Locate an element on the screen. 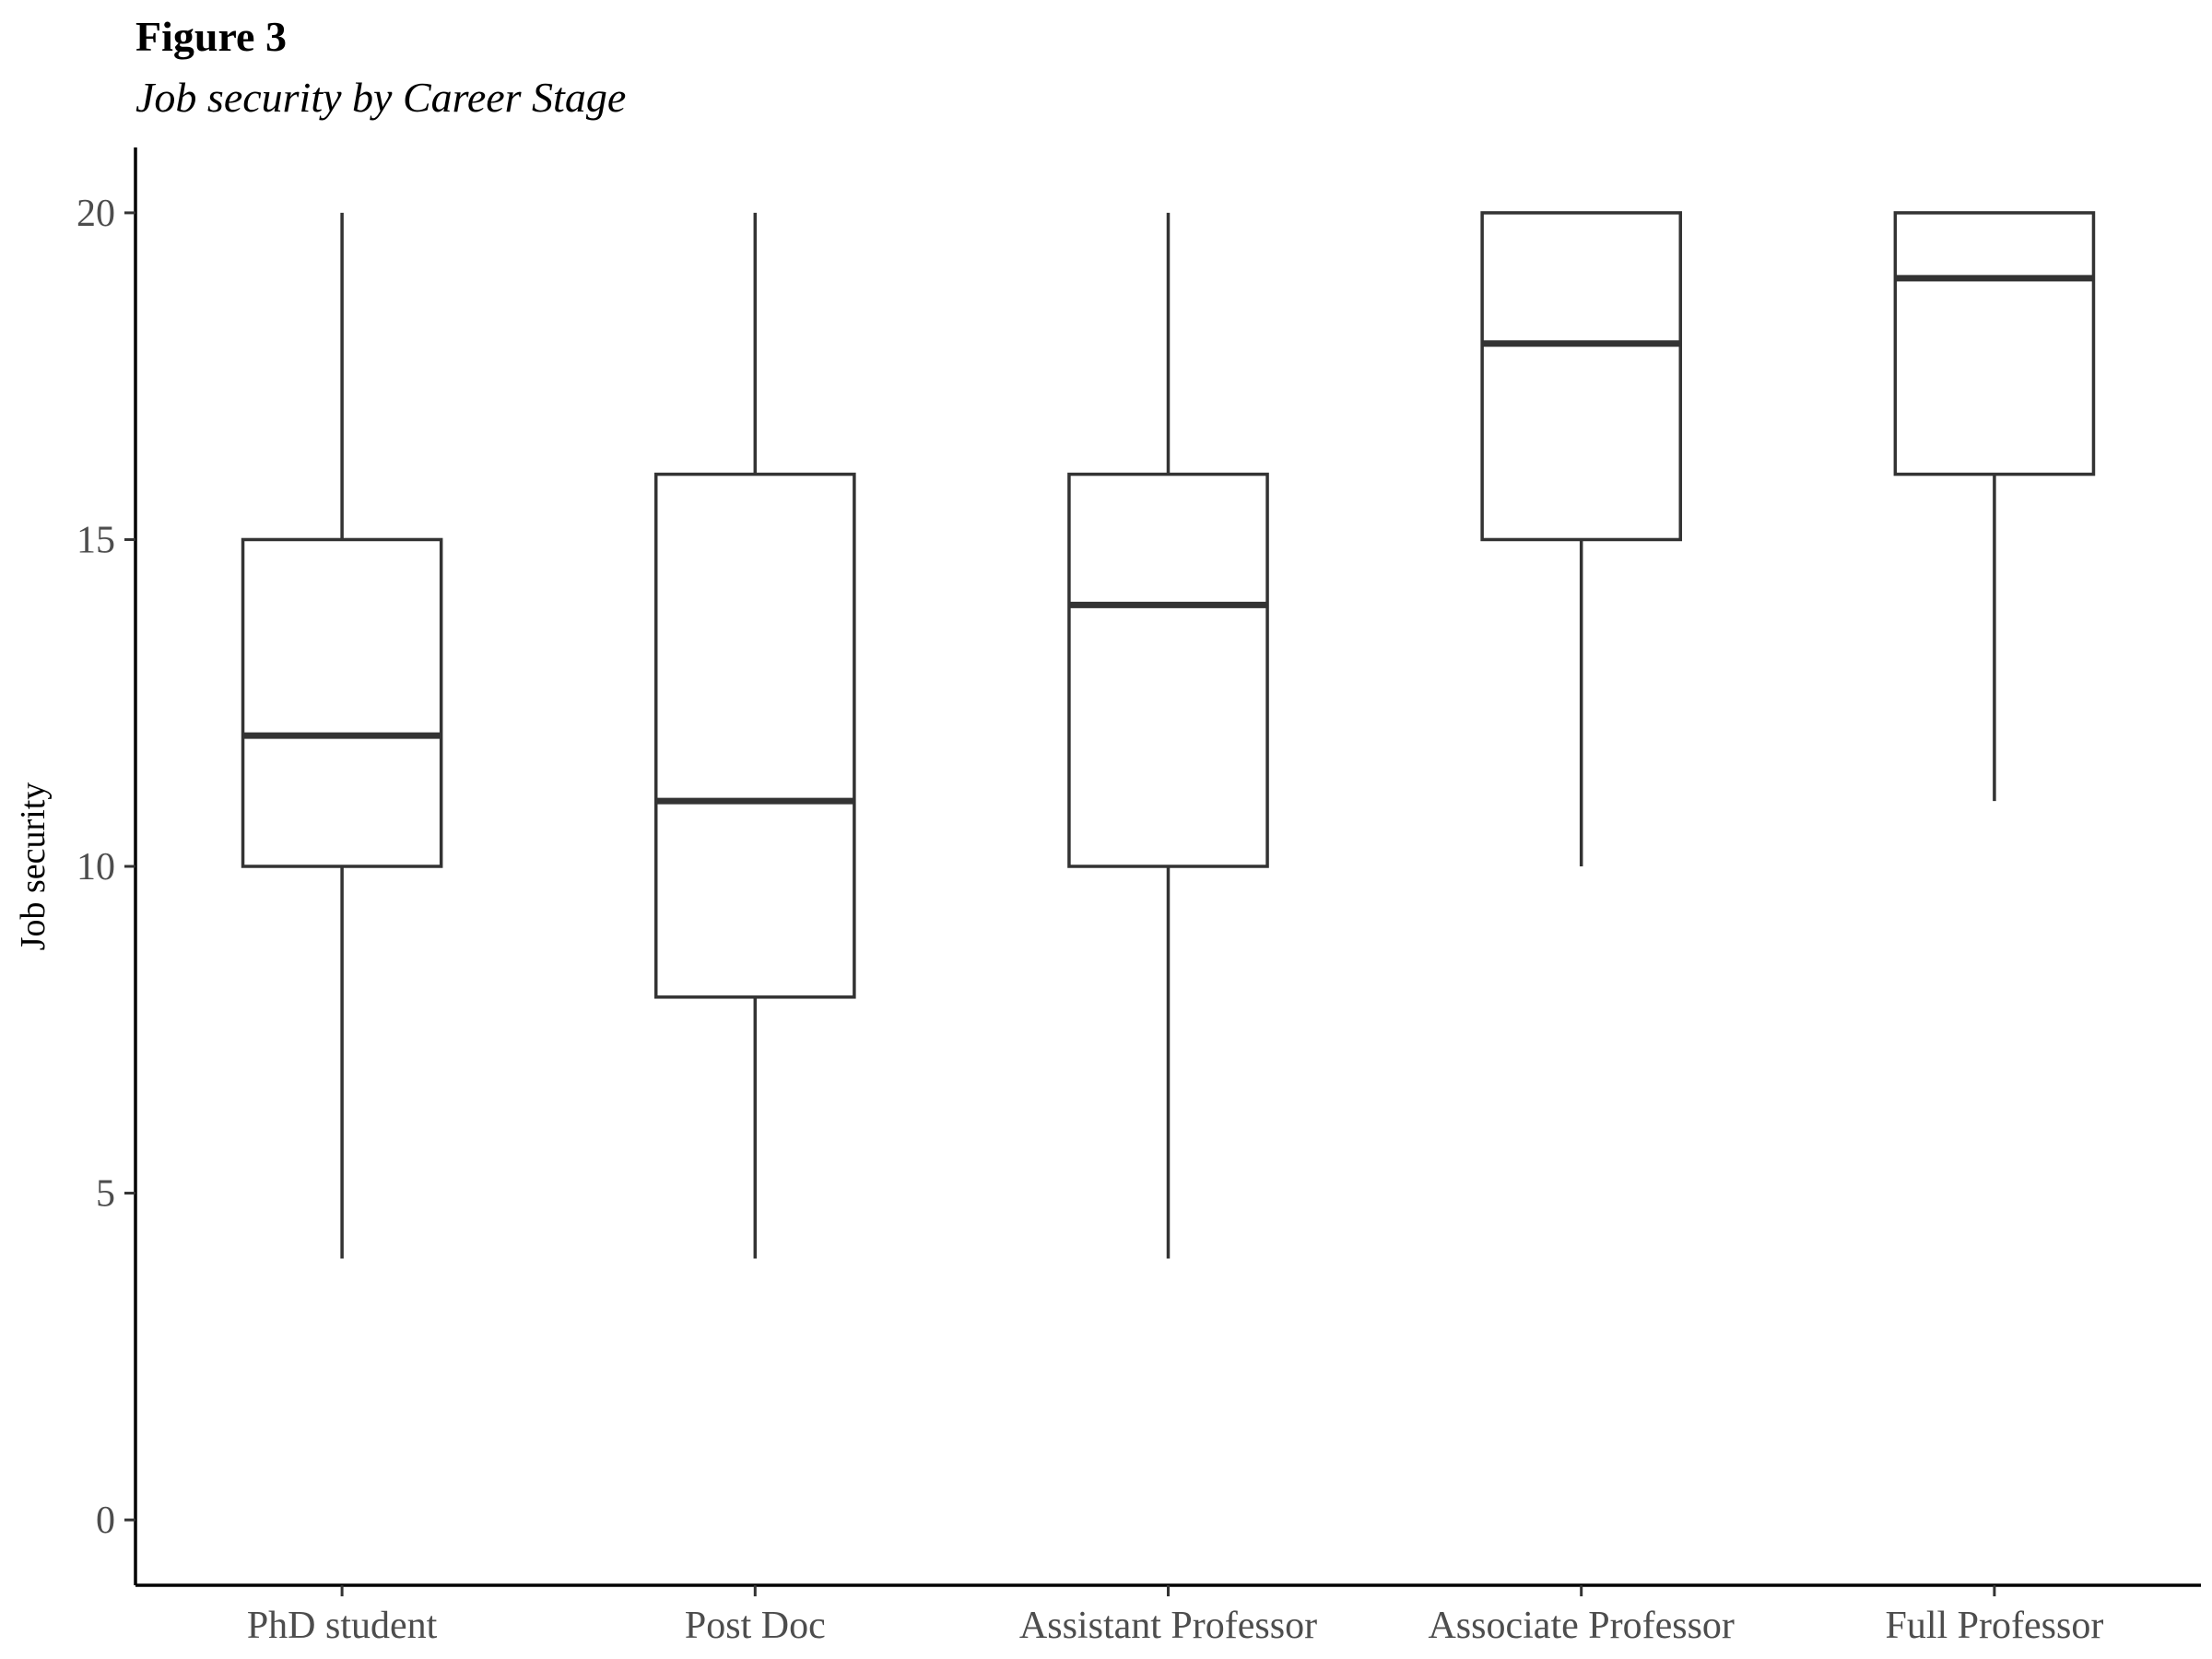 The height and width of the screenshot is (1659, 2212). figure-title: Job security by Career Stage is located at coordinates (381, 97).